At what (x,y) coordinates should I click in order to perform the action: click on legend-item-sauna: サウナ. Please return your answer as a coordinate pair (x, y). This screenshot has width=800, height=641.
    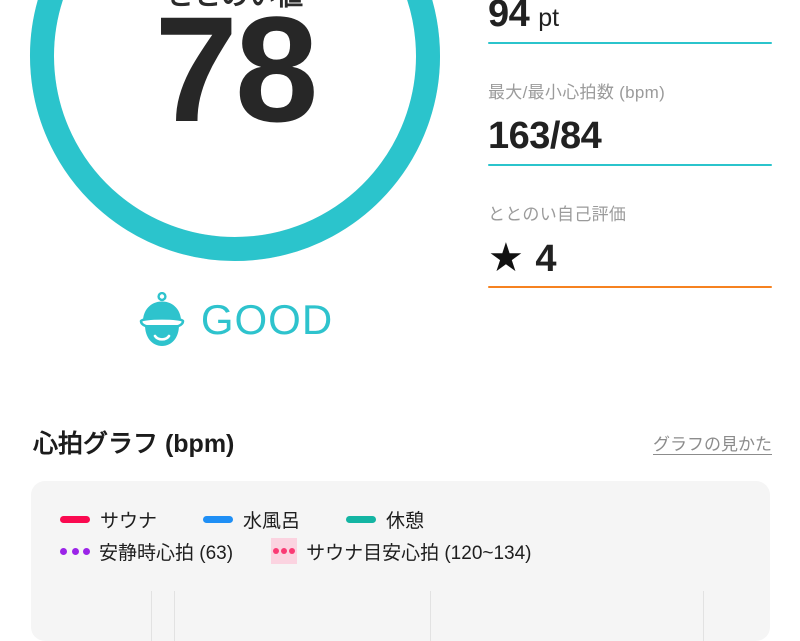
    Looking at the image, I should click on (108, 519).